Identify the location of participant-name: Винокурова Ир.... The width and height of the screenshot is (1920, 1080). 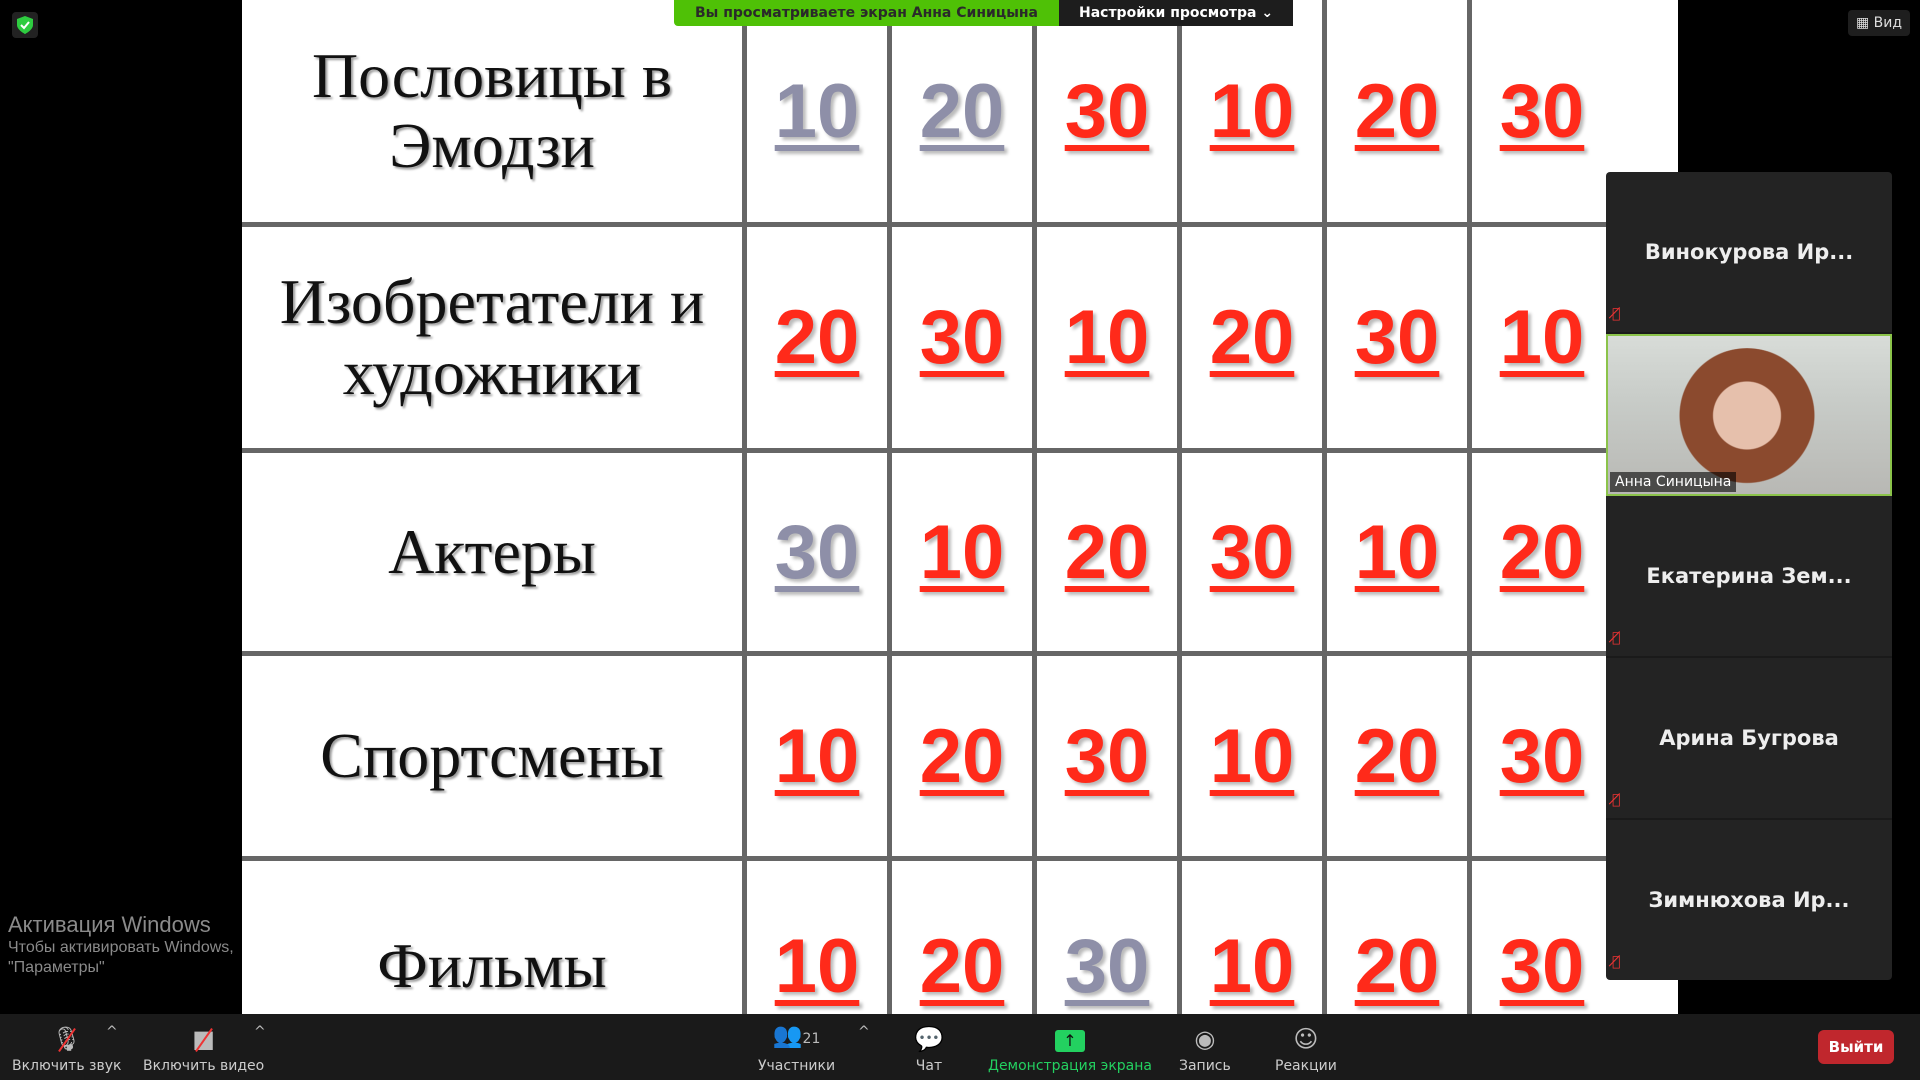
(1749, 252).